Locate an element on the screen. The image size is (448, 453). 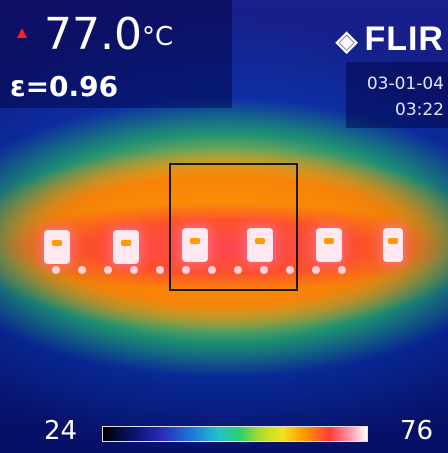
temperature-value: 77.0 is located at coordinates (93, 34).